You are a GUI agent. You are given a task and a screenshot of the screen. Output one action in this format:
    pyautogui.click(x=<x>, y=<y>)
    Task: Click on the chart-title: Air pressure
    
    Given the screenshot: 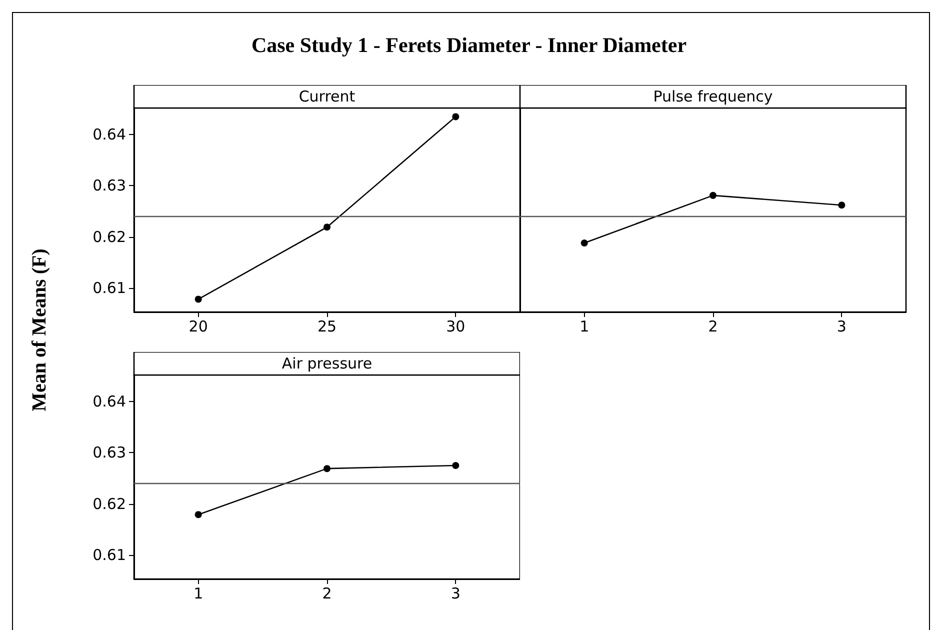 What is the action you would take?
    pyautogui.click(x=327, y=363)
    